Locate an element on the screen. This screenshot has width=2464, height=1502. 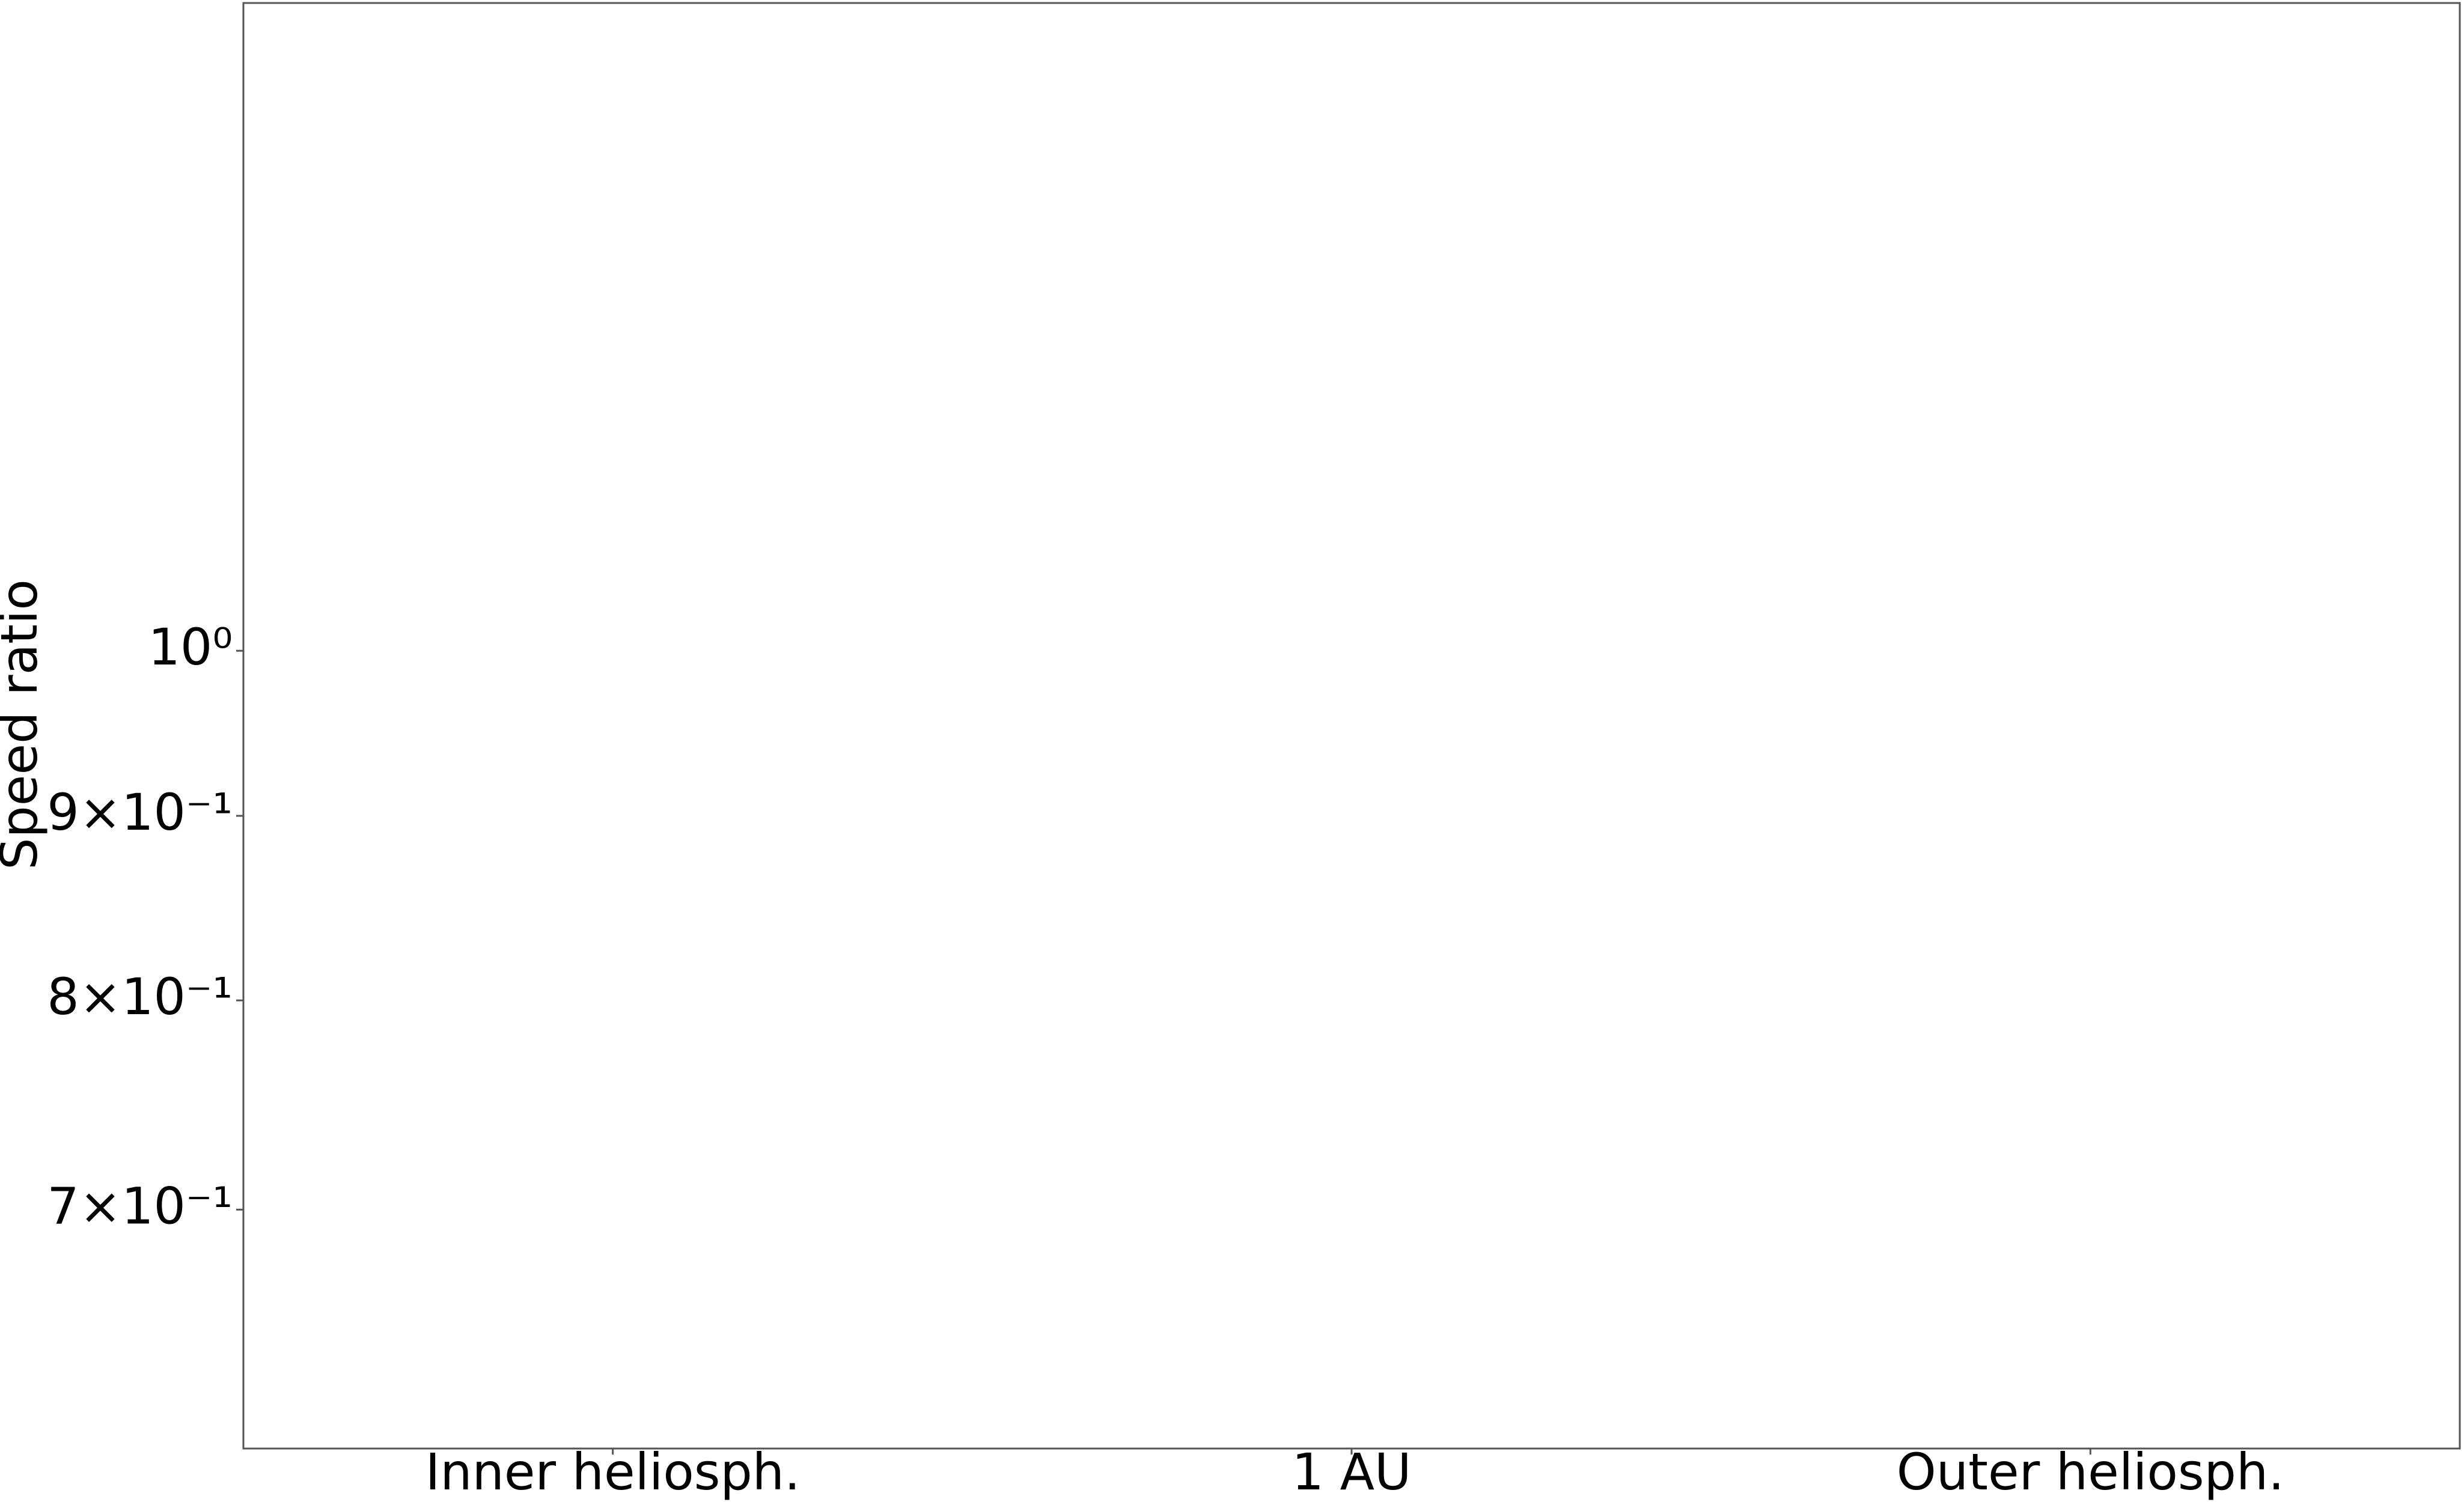
y-tick-label: 10⁰ is located at coordinates (190, 648).